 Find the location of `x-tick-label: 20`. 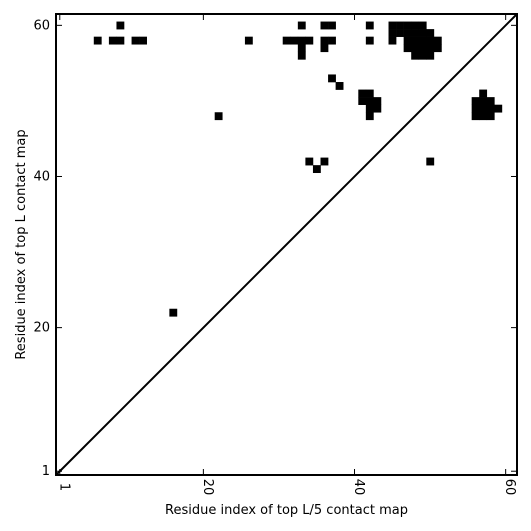

x-tick-label: 20 is located at coordinates (207, 487).